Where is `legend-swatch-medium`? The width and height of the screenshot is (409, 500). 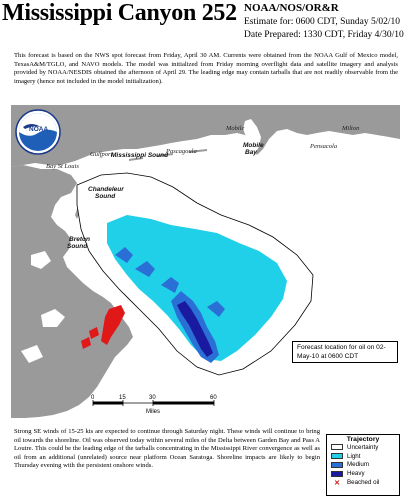 legend-swatch-medium is located at coordinates (337, 464).